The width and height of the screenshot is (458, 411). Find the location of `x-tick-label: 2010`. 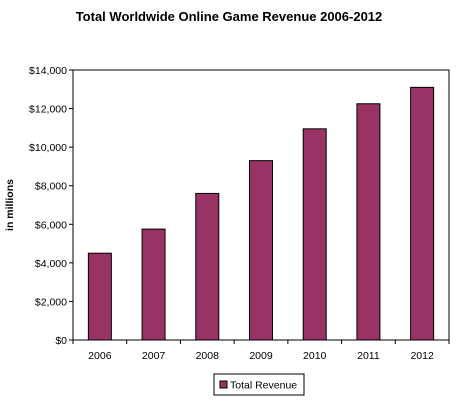

x-tick-label: 2010 is located at coordinates (315, 356).